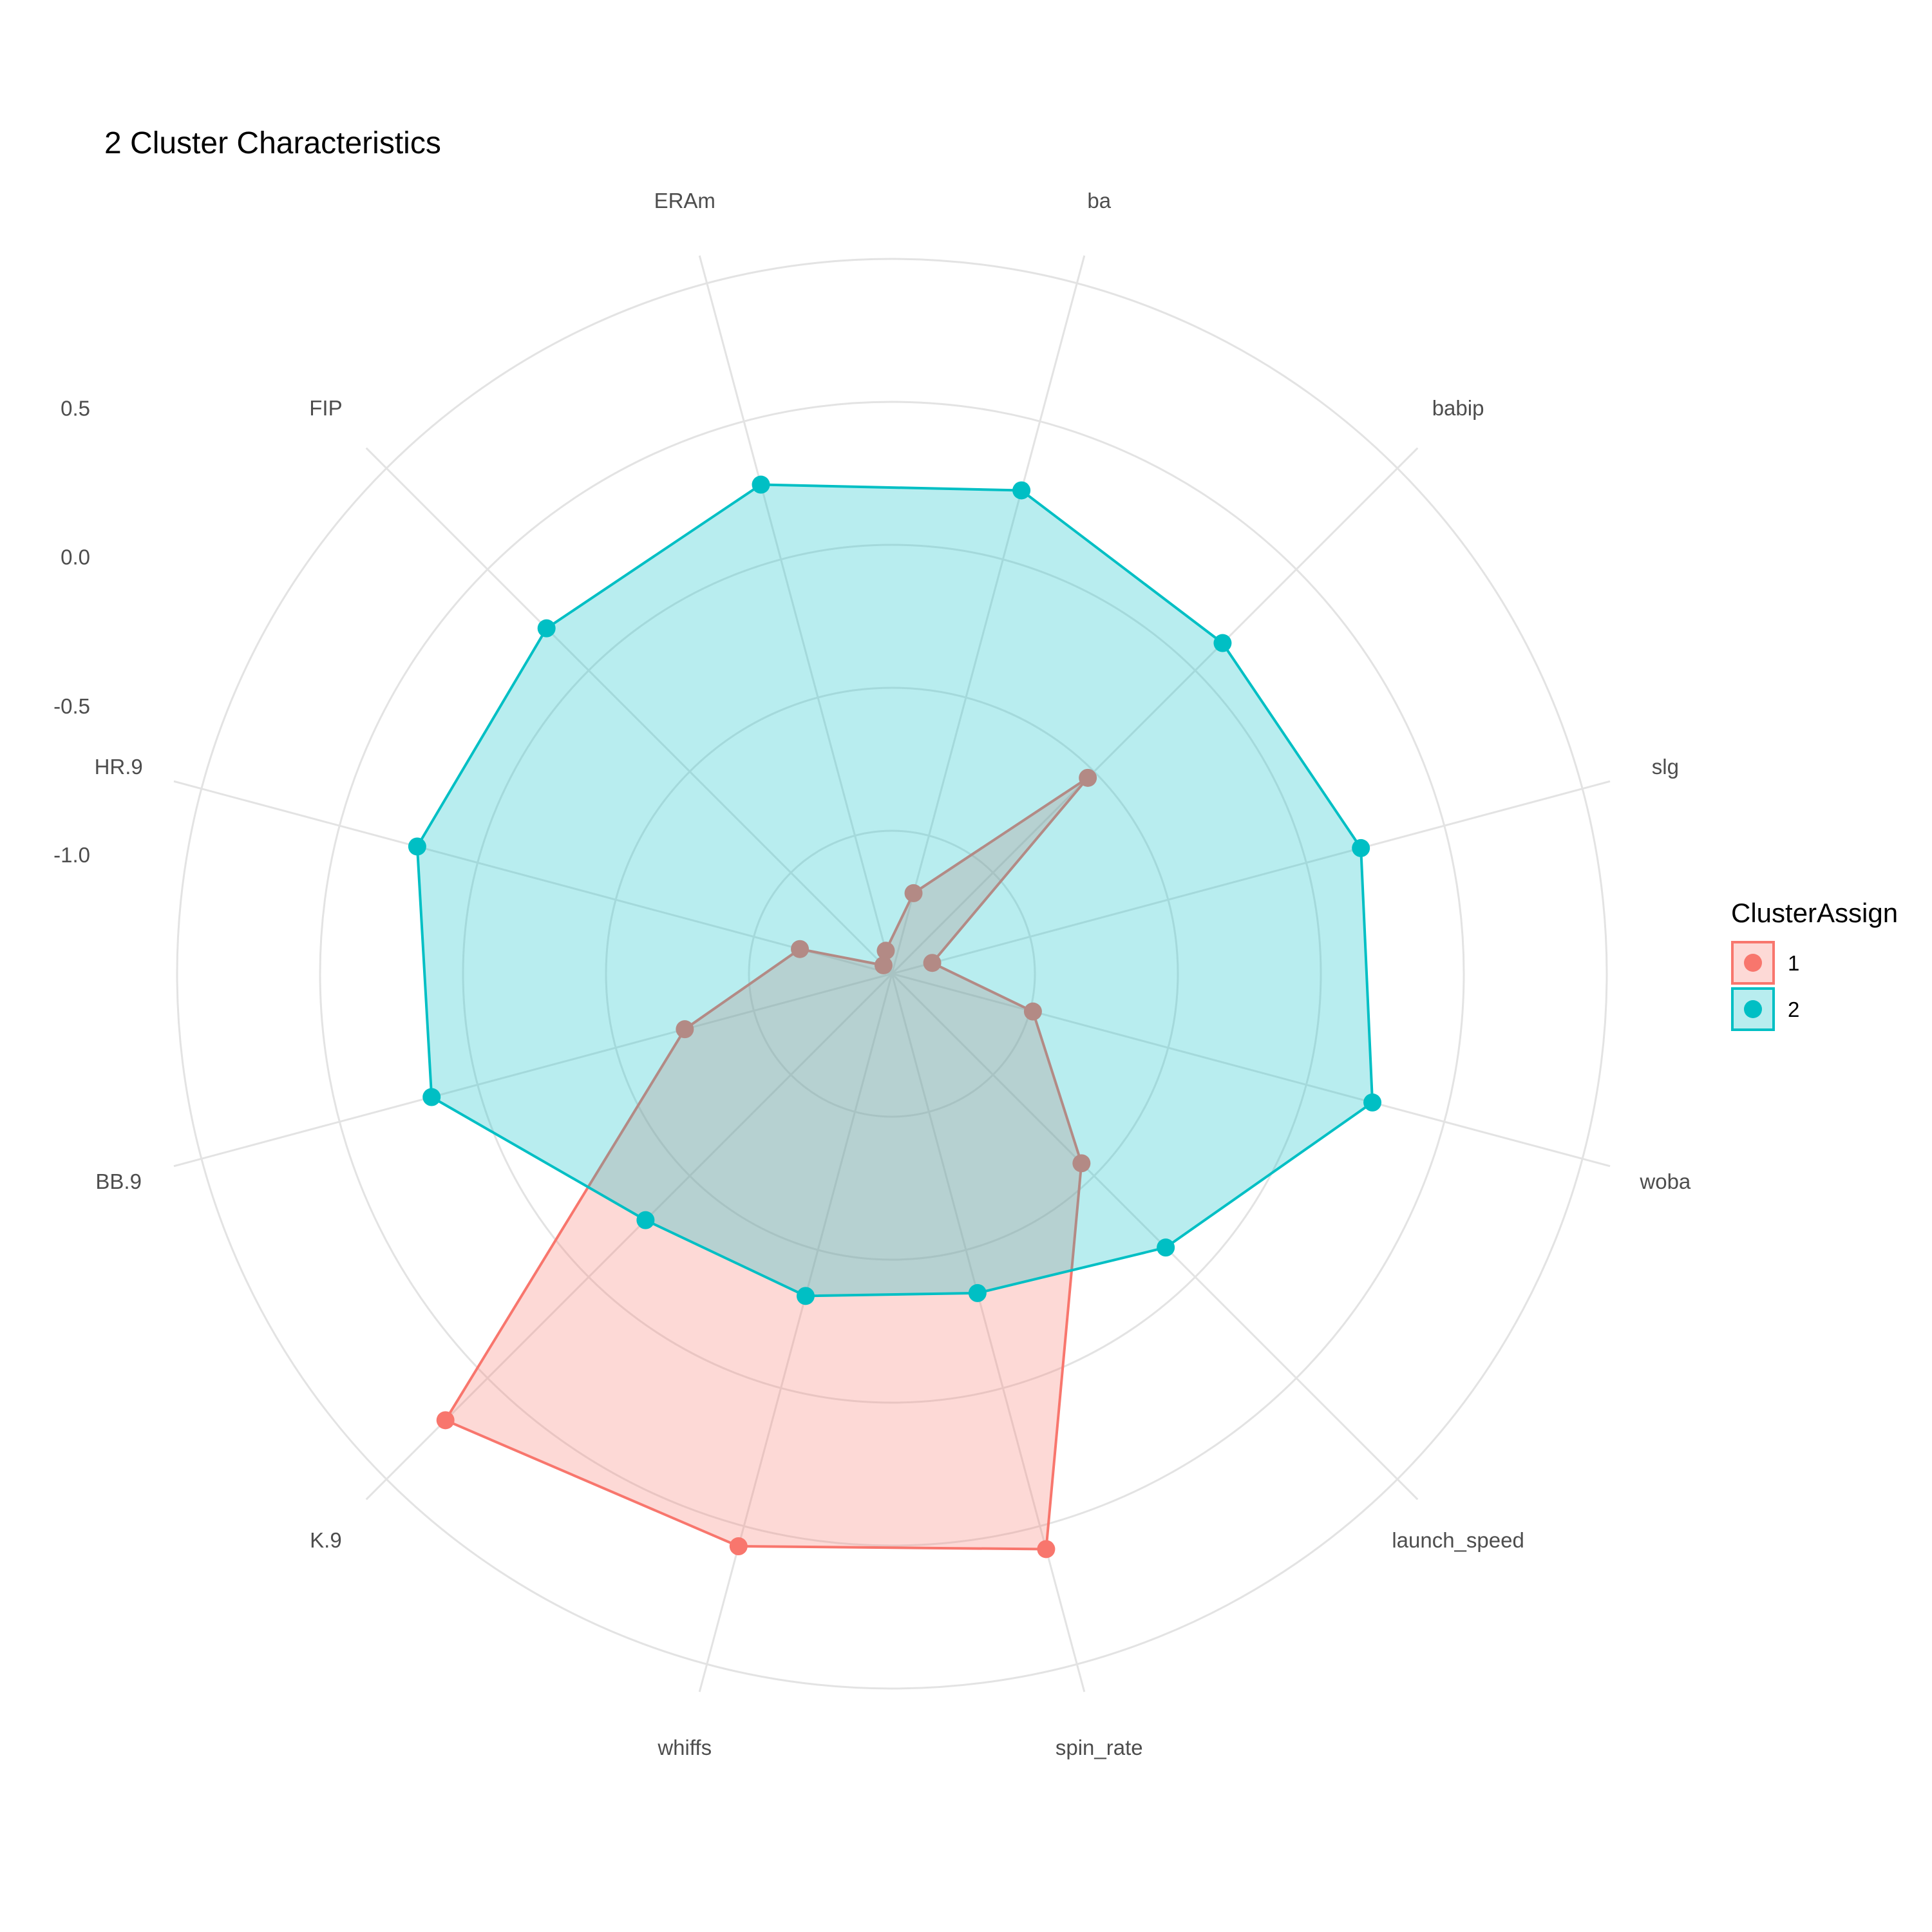  Describe the element at coordinates (1458, 1540) in the screenshot. I see `axis-label-launch_speed: launch_speed` at that location.